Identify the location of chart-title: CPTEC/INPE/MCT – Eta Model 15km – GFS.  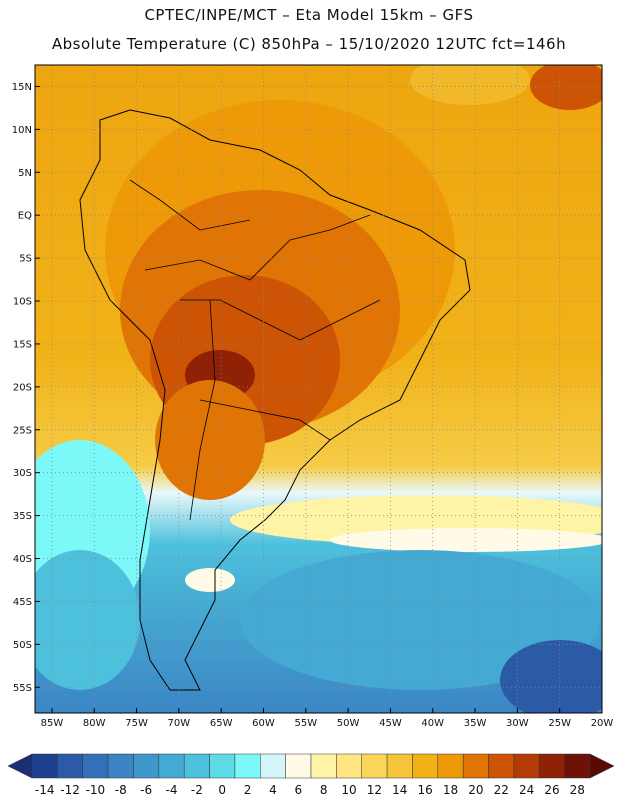
(309, 15).